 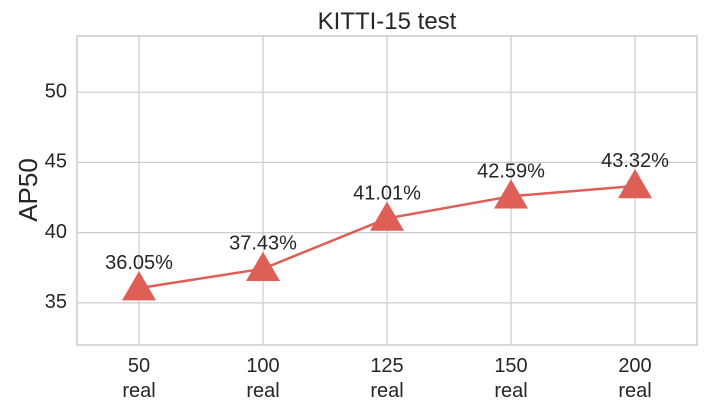 What do you see at coordinates (387, 21) in the screenshot?
I see `chart-title: KITTI-15 test` at bounding box center [387, 21].